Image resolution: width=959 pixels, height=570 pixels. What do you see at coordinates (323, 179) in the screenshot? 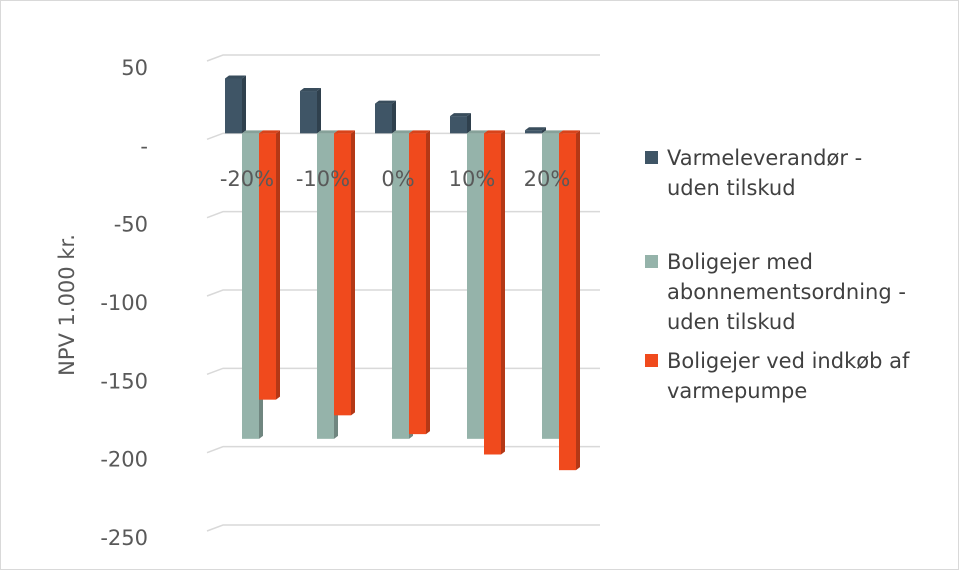
I see `x-category-label: -10%` at bounding box center [323, 179].